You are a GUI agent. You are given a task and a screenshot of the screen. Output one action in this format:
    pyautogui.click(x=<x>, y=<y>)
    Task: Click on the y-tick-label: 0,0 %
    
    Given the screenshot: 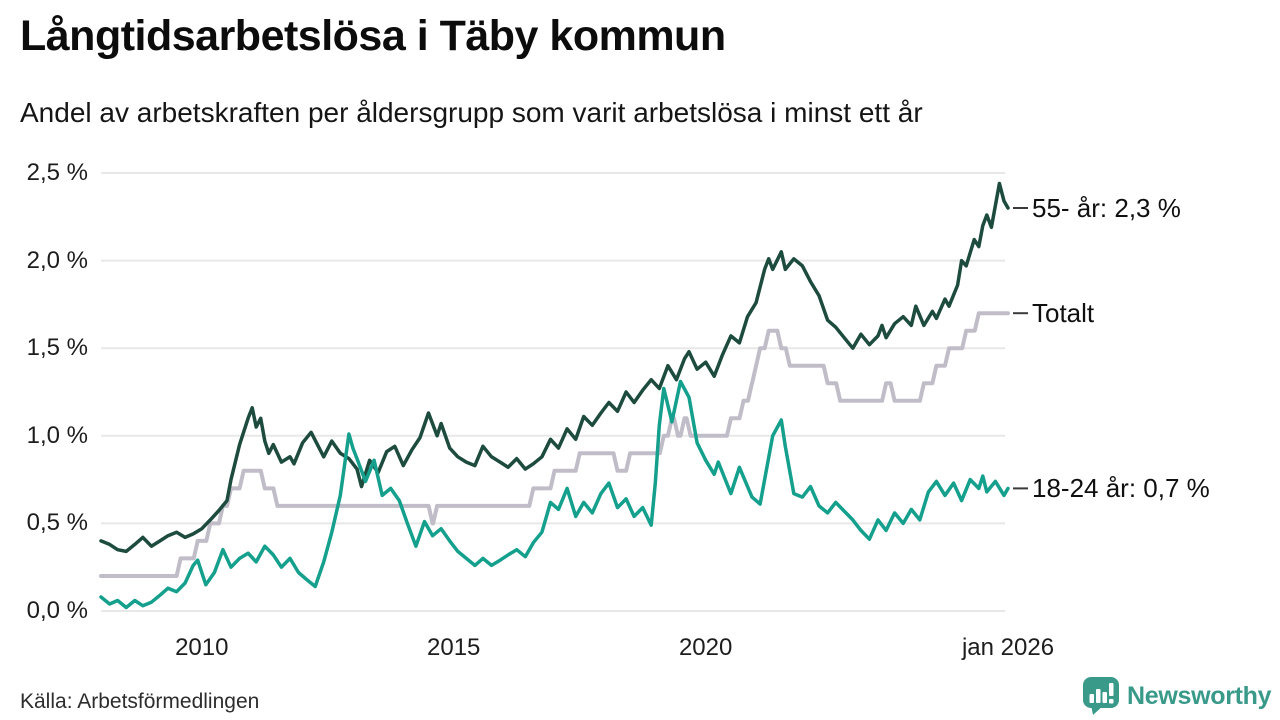 What is the action you would take?
    pyautogui.click(x=57, y=610)
    